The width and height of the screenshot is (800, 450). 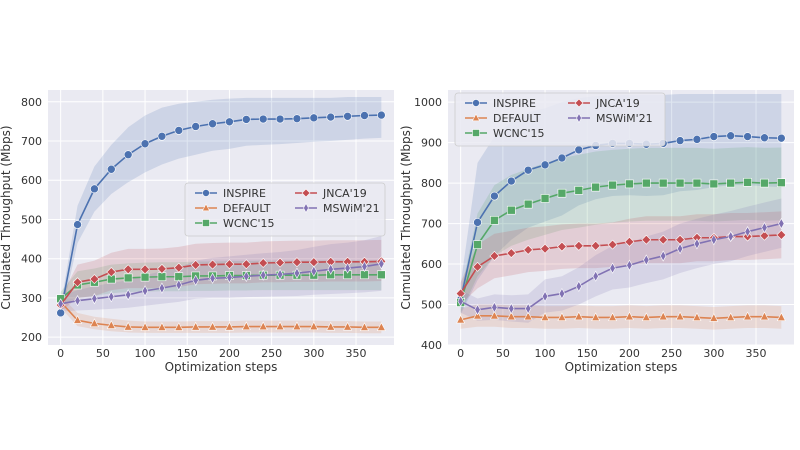 I want to click on legend-item: WCNC'15, so click(x=235, y=223).